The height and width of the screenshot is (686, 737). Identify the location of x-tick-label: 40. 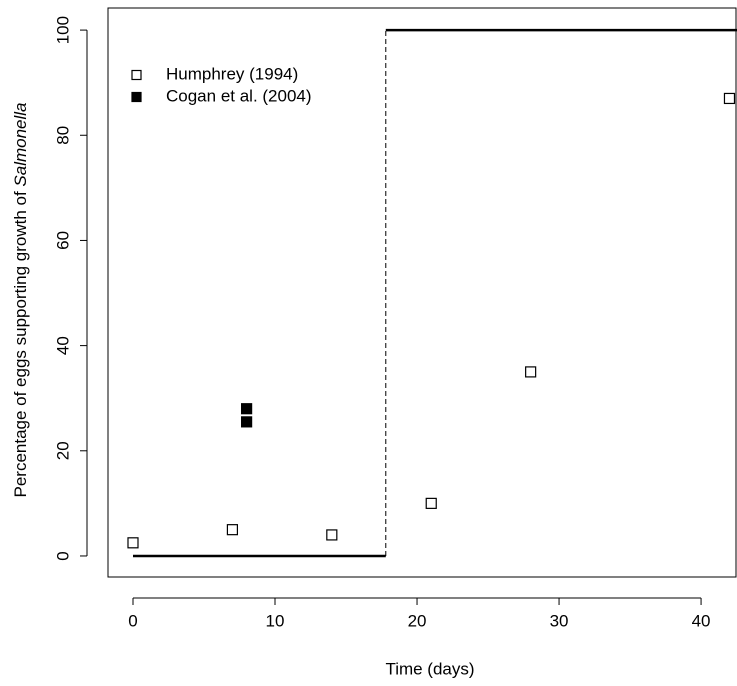
(701, 620).